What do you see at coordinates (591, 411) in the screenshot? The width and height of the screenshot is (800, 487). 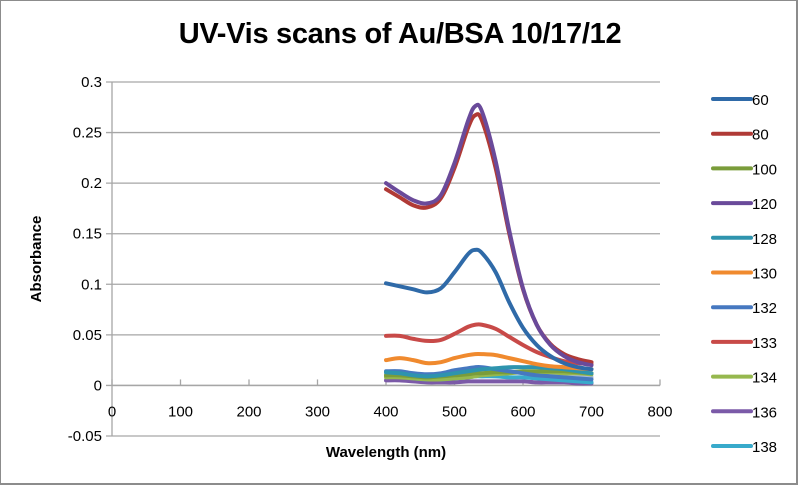 I see `x-tick-label: 700` at bounding box center [591, 411].